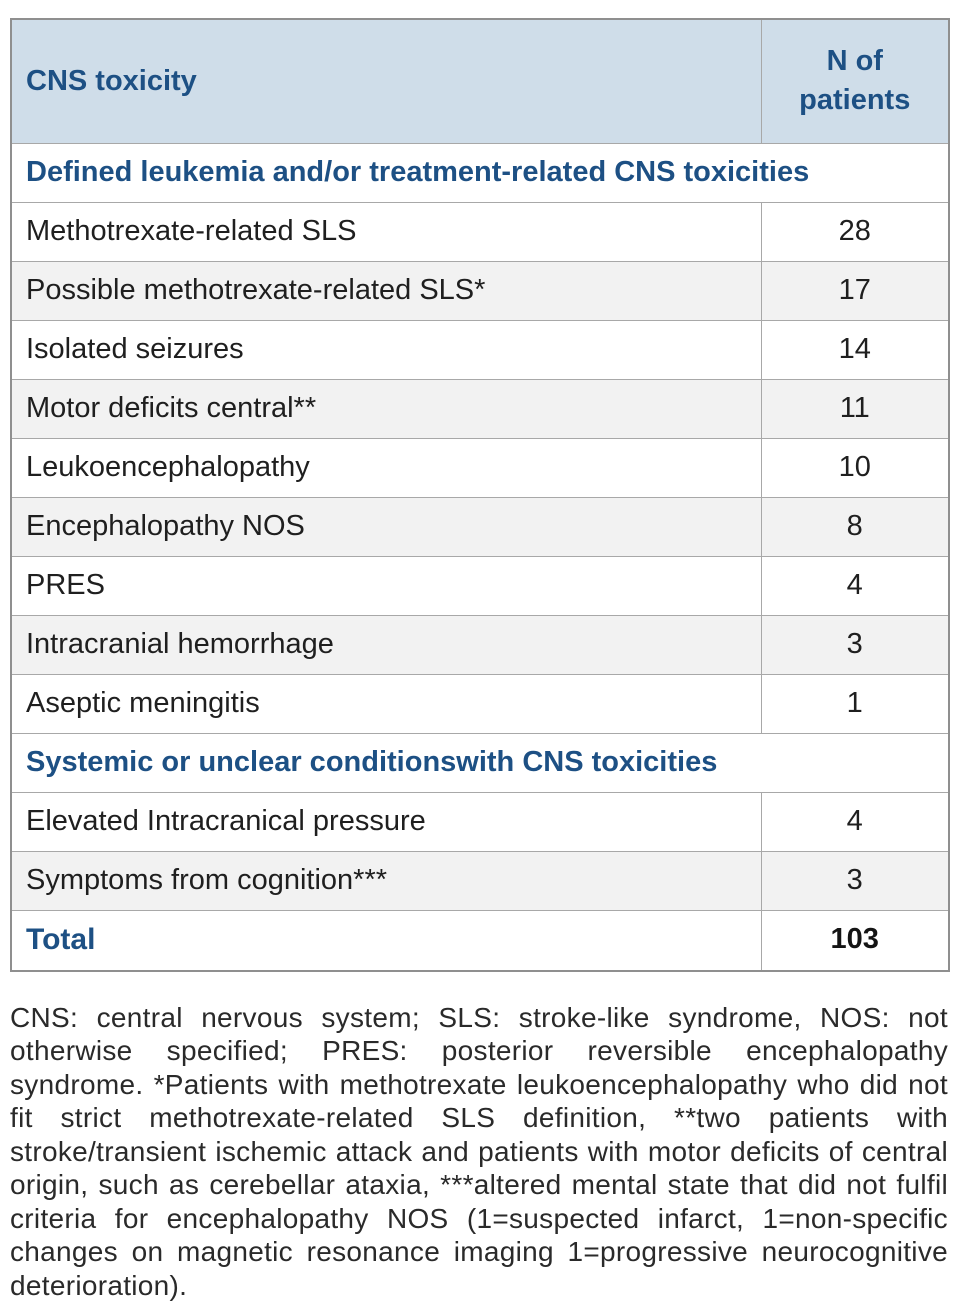 This screenshot has height=1302, width=958. What do you see at coordinates (855, 703) in the screenshot?
I see `patient-count: 1` at bounding box center [855, 703].